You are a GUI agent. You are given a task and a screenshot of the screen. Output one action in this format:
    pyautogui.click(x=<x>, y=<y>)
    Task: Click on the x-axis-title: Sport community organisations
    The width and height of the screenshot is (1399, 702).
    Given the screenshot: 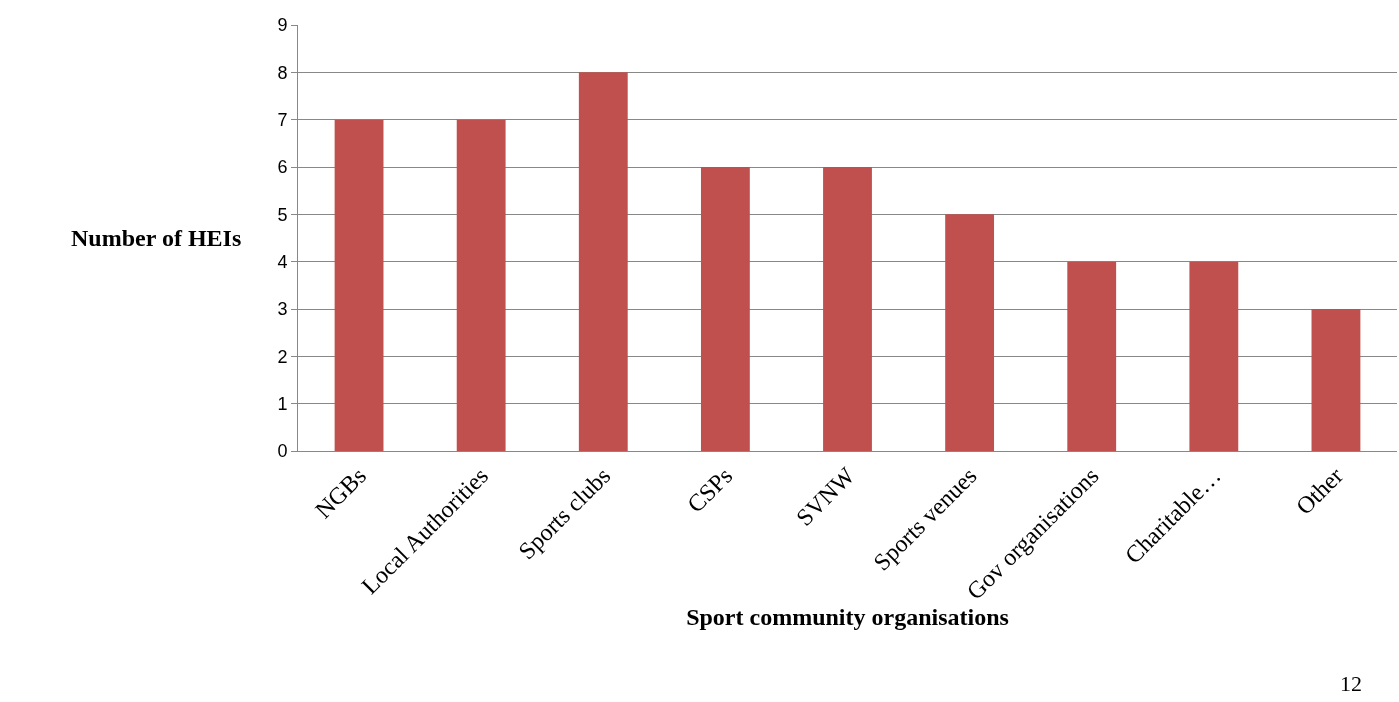 What is the action you would take?
    pyautogui.click(x=847, y=617)
    